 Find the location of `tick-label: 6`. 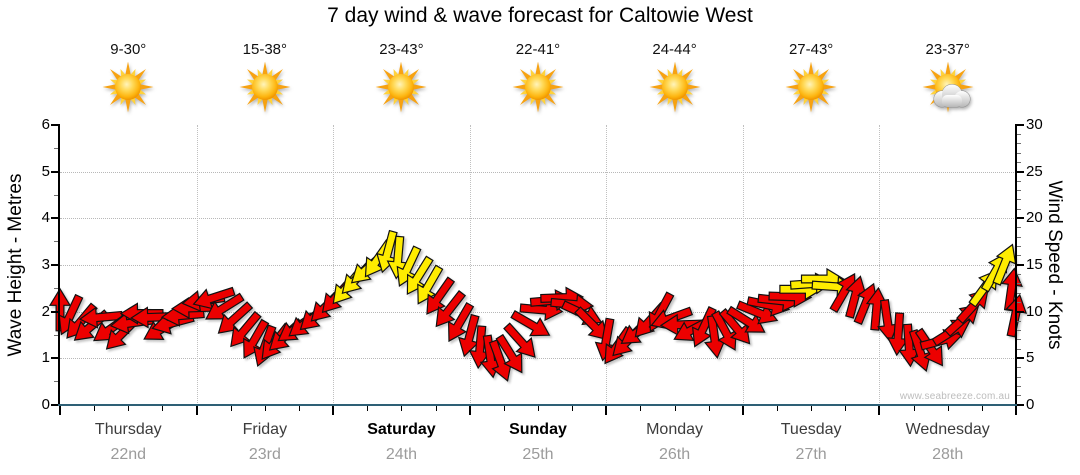

tick-label: 6 is located at coordinates (45, 124).